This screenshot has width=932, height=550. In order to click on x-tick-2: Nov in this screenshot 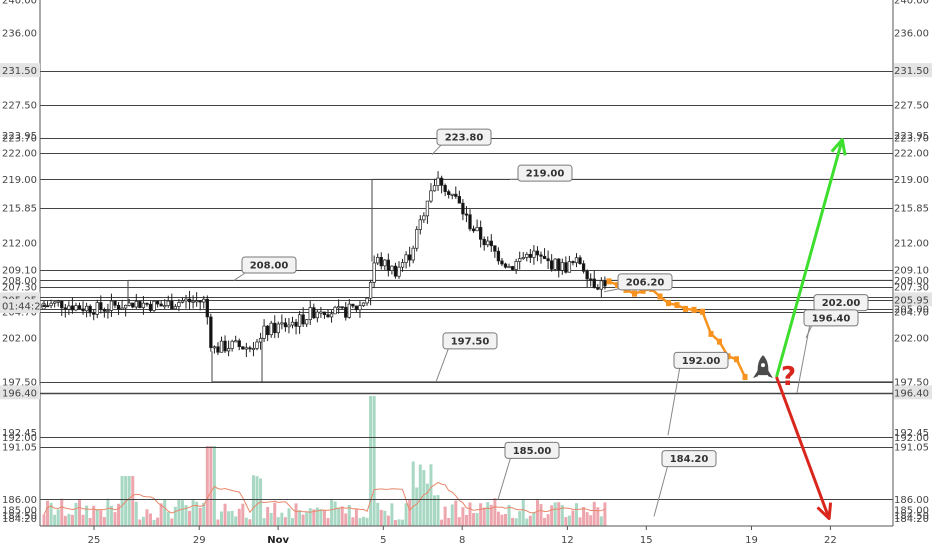, I will do `click(278, 540)`.